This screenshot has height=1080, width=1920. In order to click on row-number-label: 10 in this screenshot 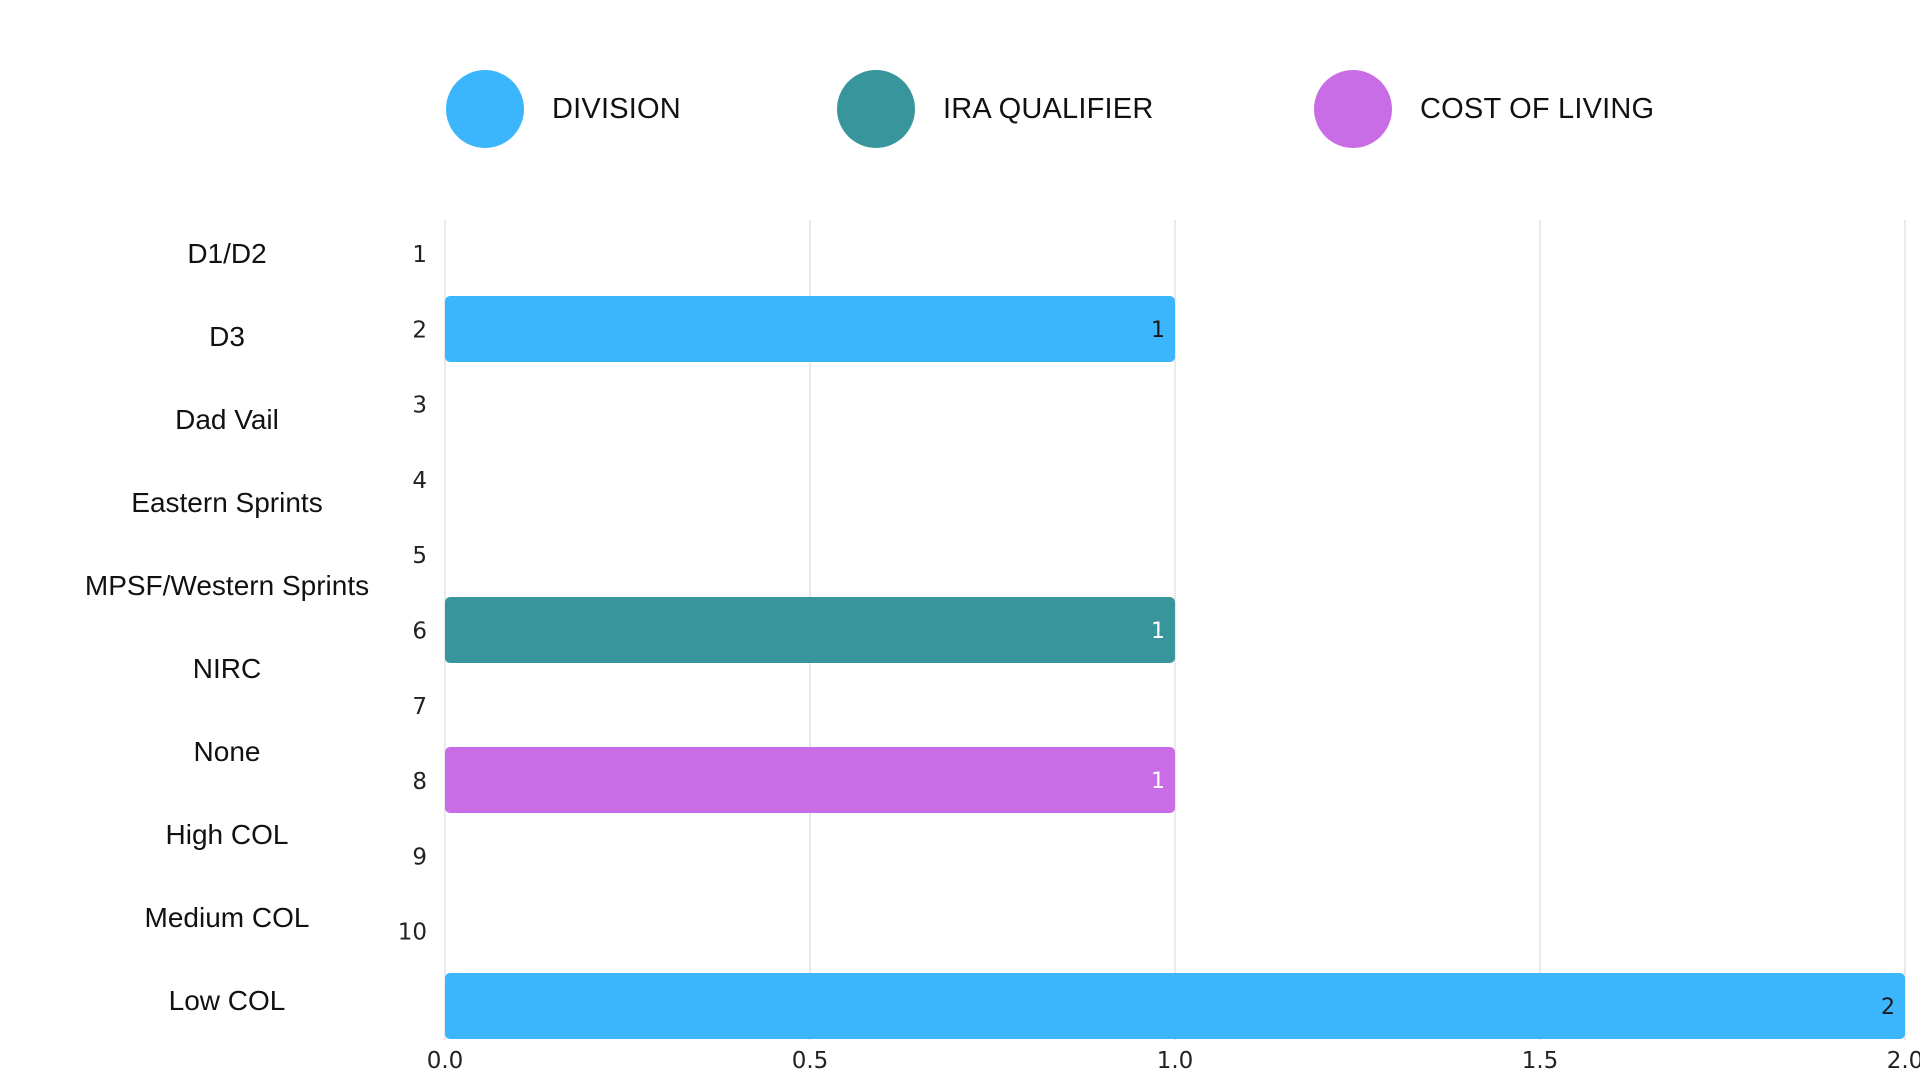, I will do `click(412, 933)`.